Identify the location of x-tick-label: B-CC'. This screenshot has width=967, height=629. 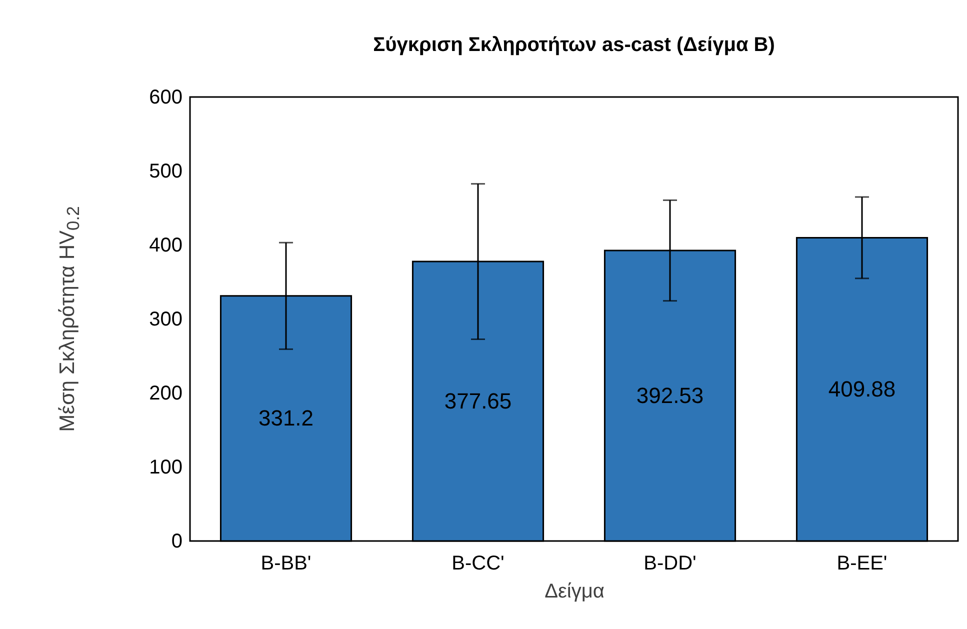
(478, 563).